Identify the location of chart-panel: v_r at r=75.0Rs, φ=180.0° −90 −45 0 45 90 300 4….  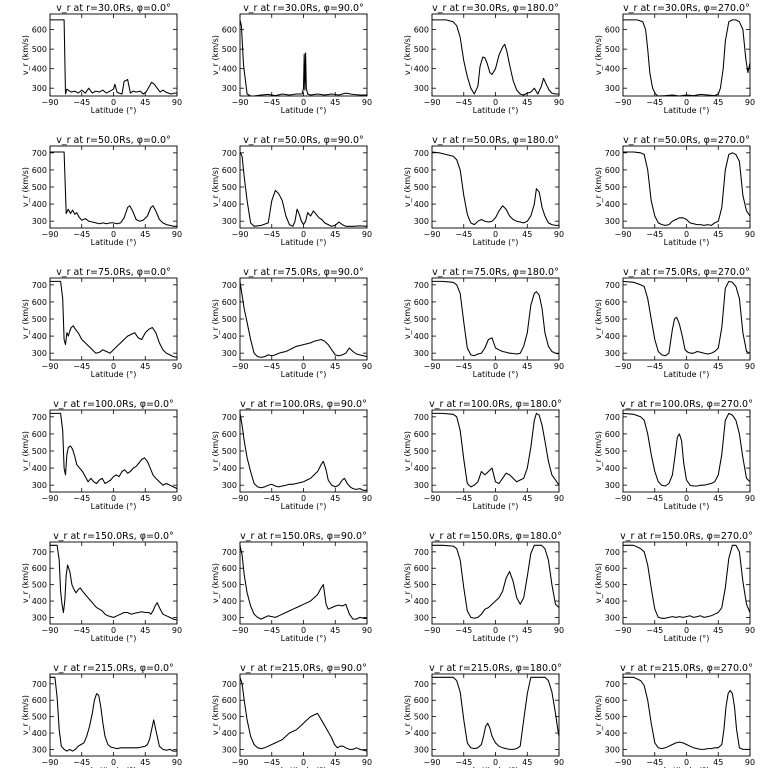
(483, 323).